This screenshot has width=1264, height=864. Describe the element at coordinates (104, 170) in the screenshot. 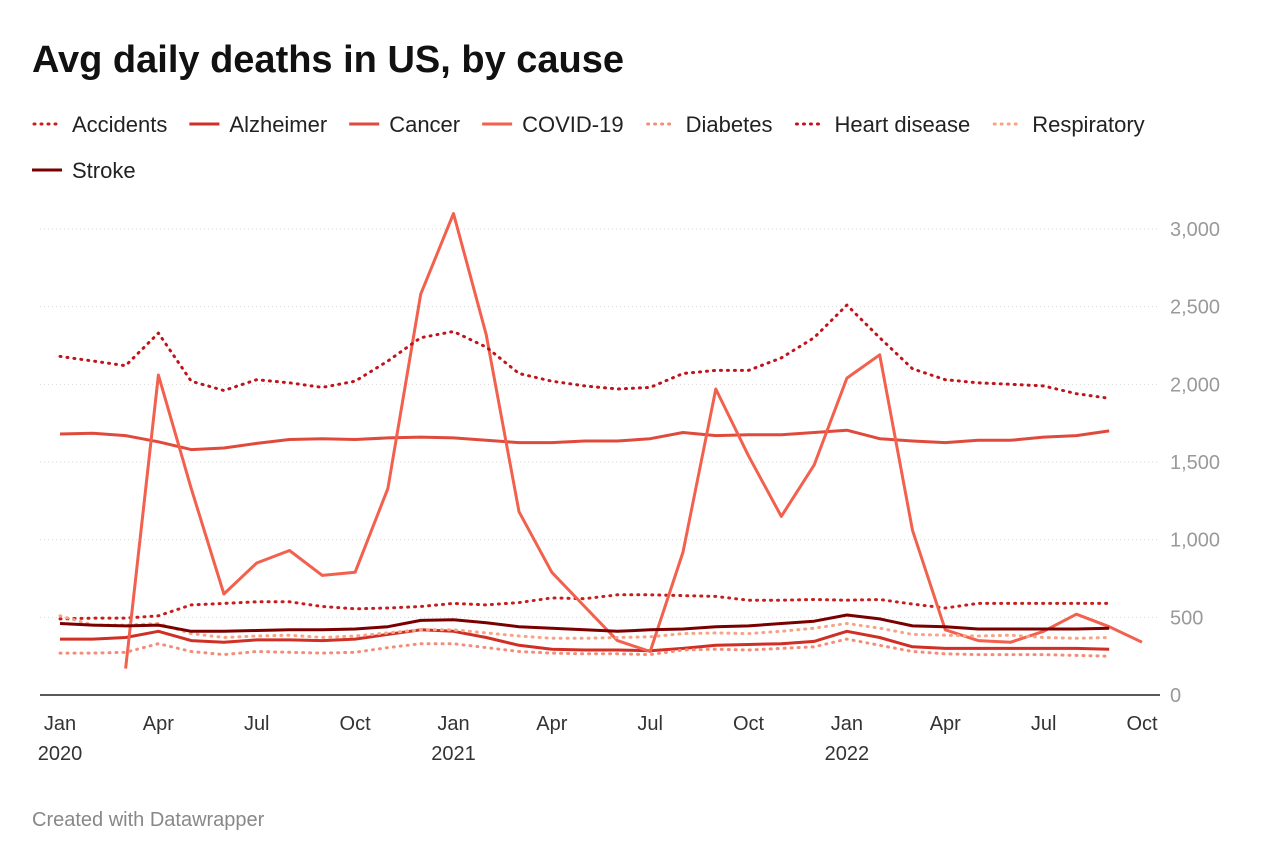

I see `legend-label: Stroke` at that location.